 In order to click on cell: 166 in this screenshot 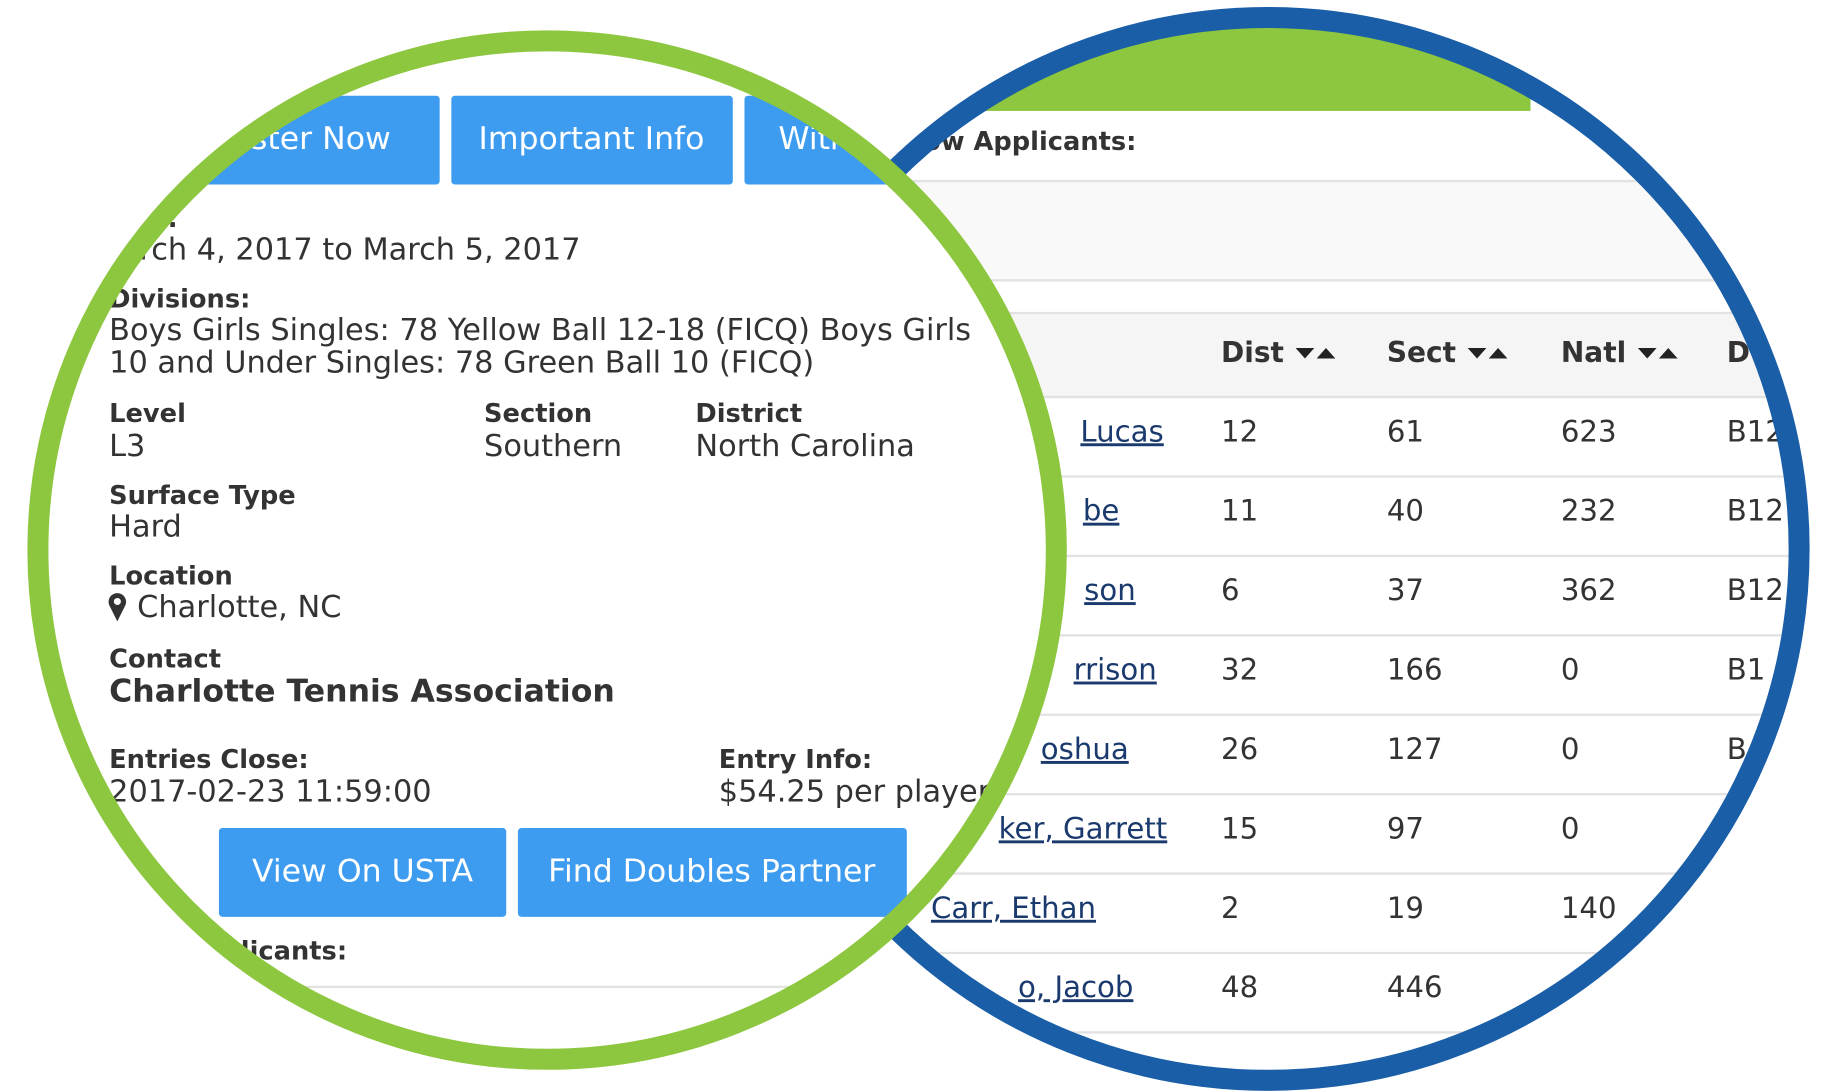, I will do `click(1415, 670)`.